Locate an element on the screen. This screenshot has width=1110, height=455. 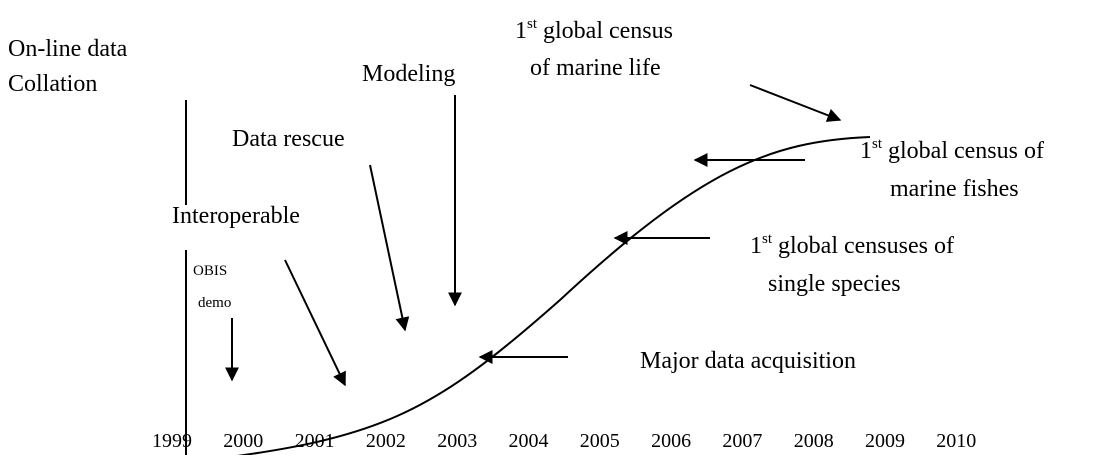
year-label: 2003 is located at coordinates (457, 441).